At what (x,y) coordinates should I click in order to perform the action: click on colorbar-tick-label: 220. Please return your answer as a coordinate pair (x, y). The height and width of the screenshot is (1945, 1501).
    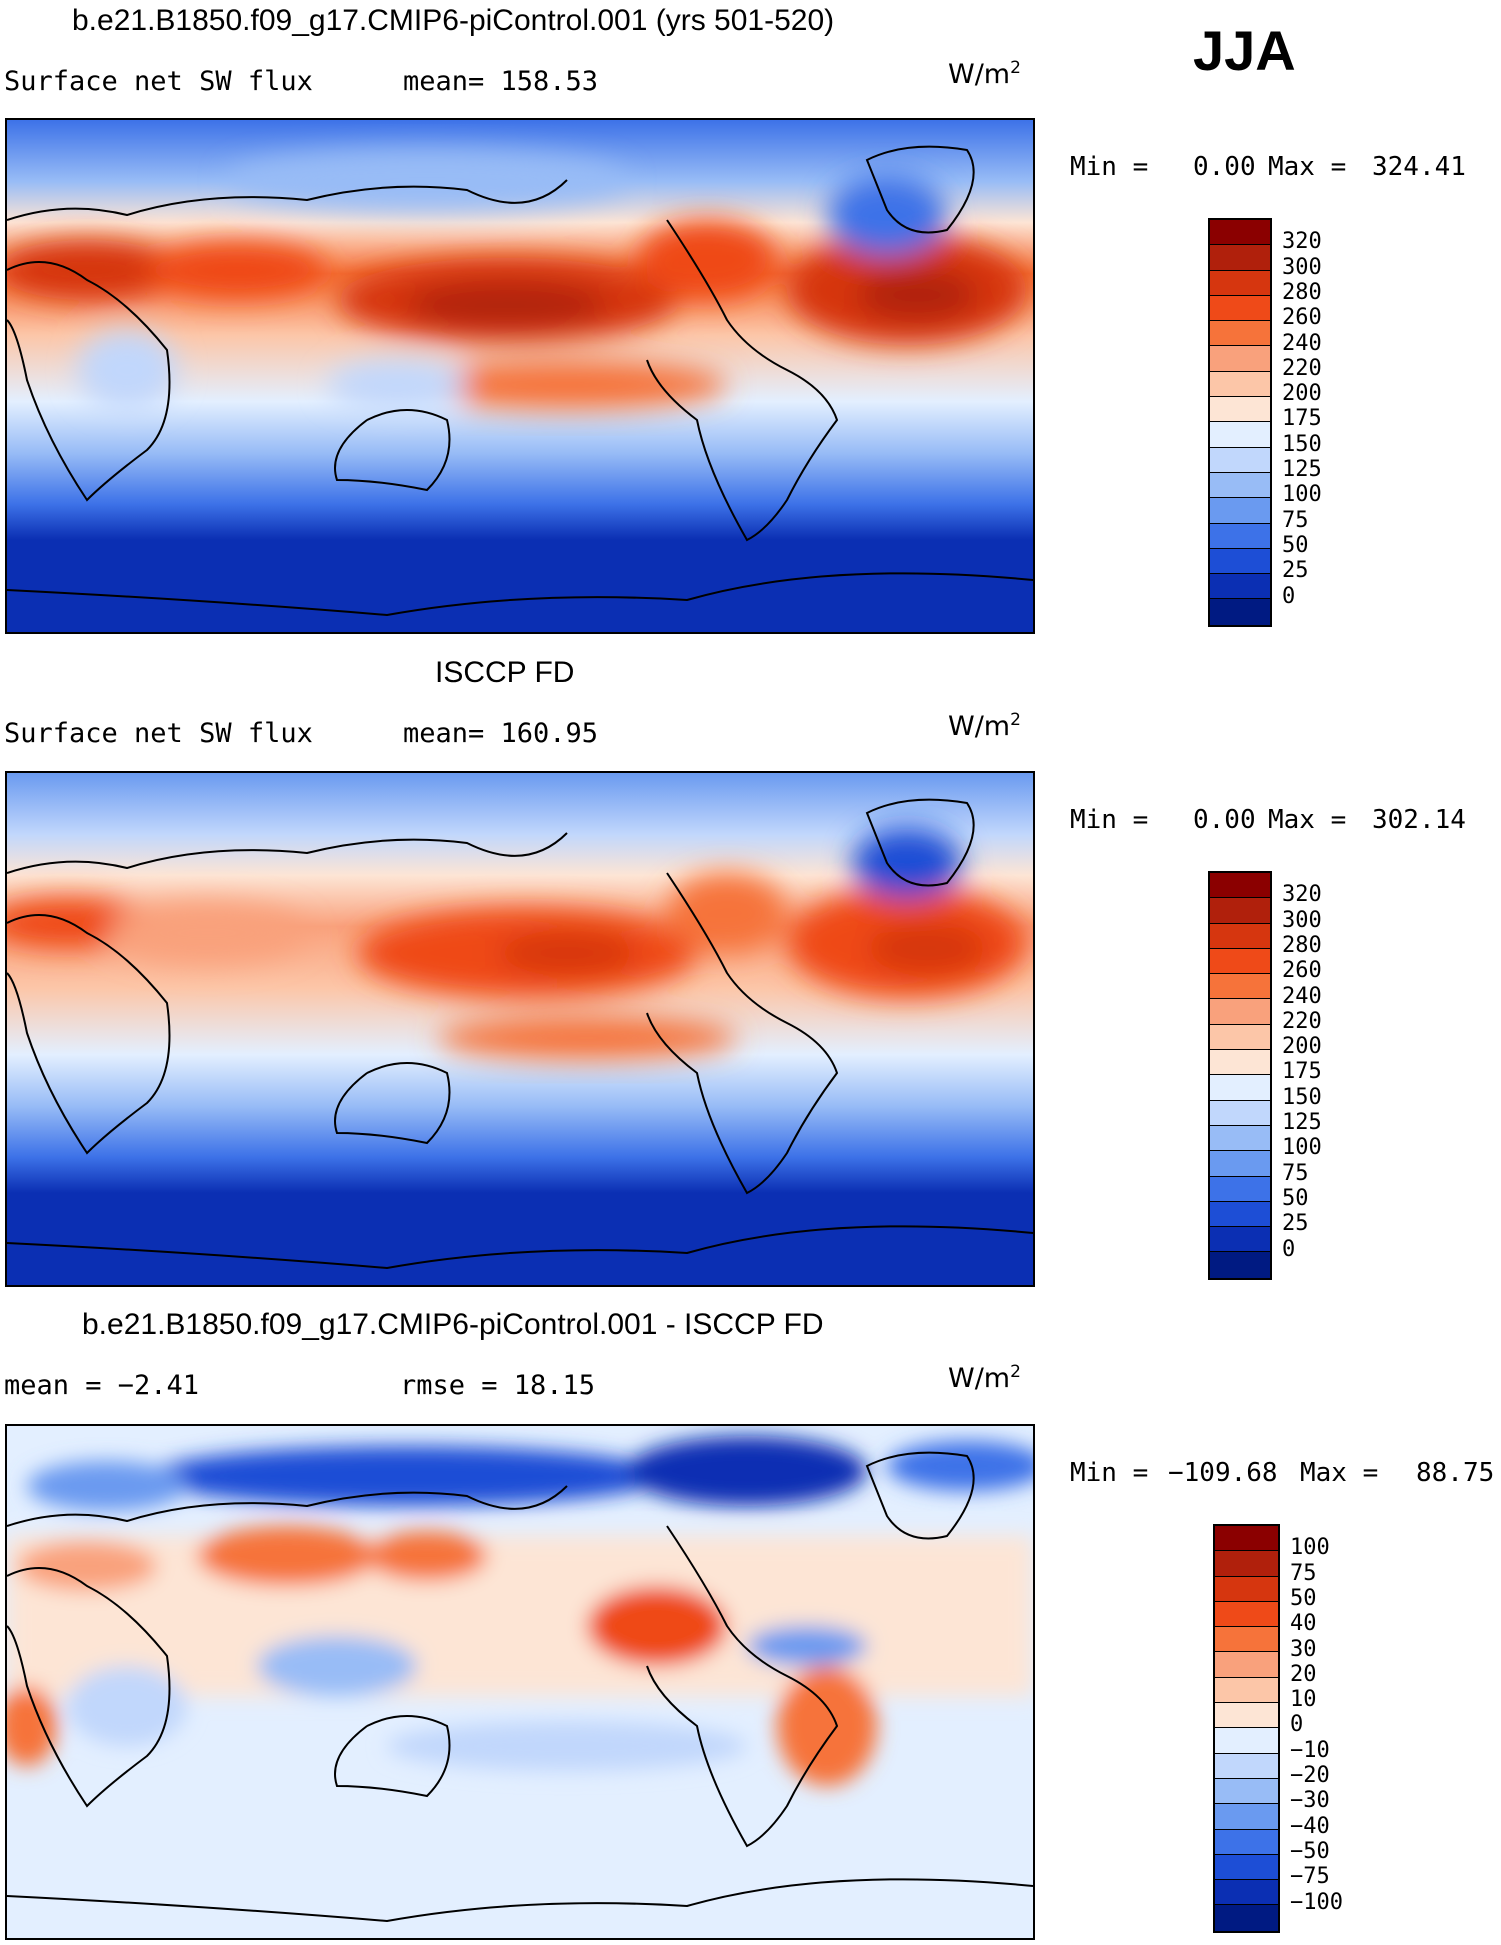
    Looking at the image, I should click on (1302, 368).